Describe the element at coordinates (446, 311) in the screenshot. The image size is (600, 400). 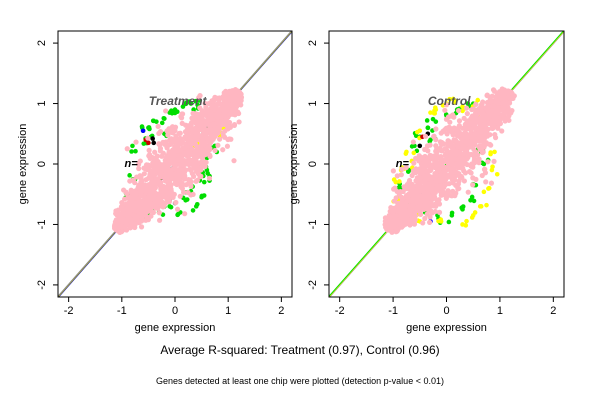
I see `x-tick-label: 0` at that location.